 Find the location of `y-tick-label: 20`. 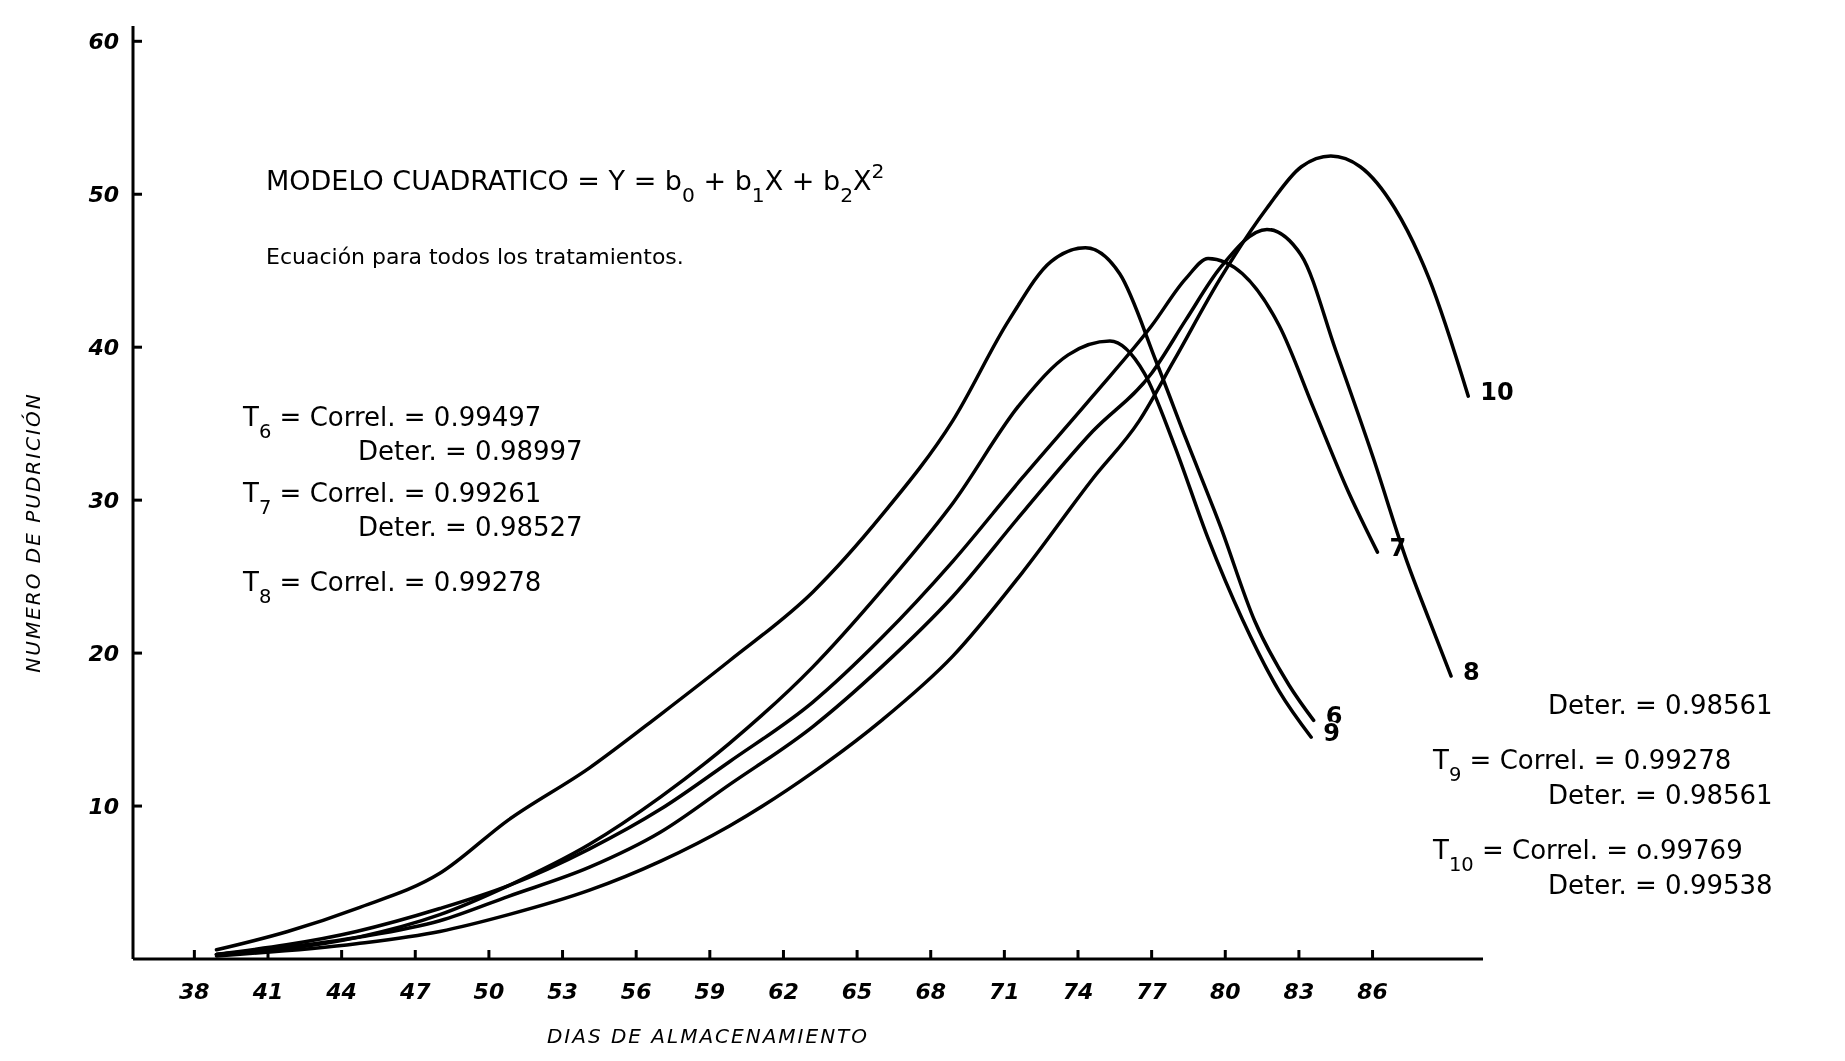

y-tick-label: 20 is located at coordinates (103, 654).